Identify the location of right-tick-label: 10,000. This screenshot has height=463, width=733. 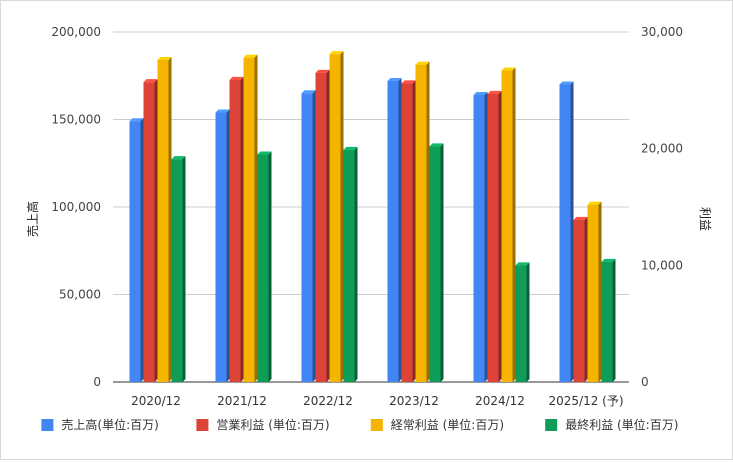
(662, 265).